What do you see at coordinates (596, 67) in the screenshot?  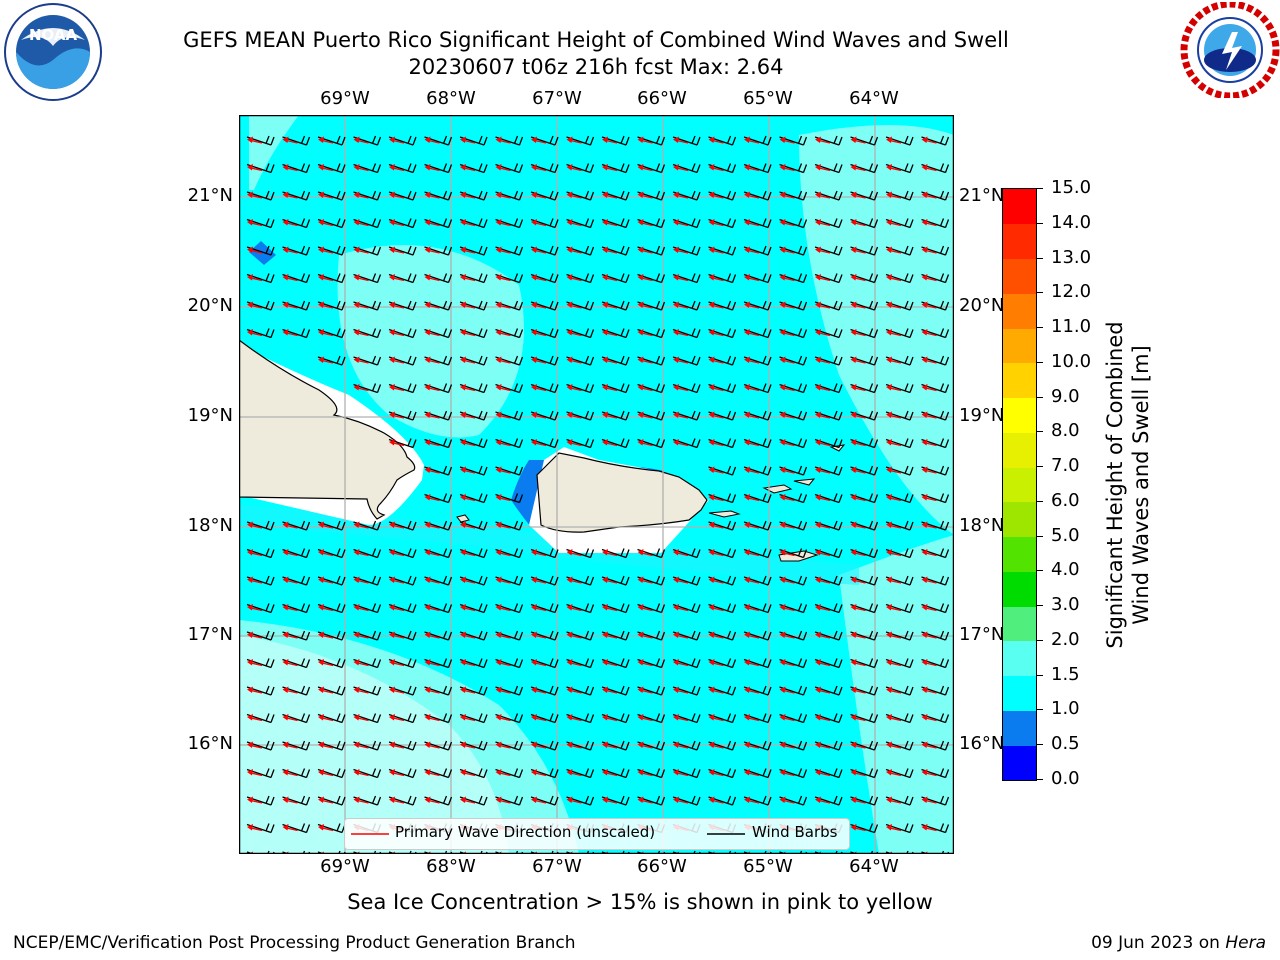 I see `chart-subtitle: 20230607 t06z 216h fcst Max: 2.64` at bounding box center [596, 67].